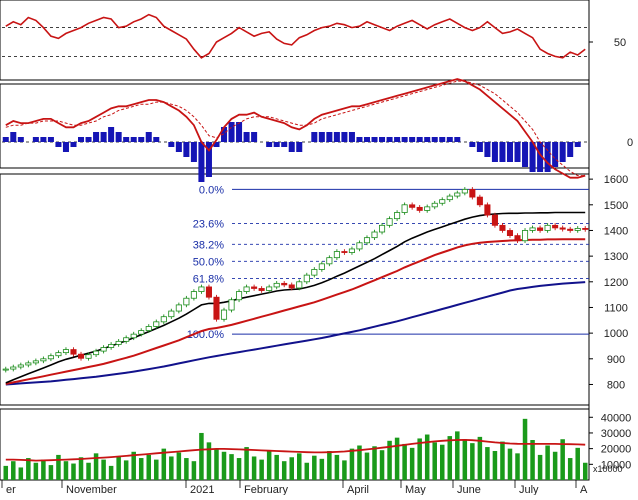  Describe the element at coordinates (616, 180) in the screenshot. I see `price-tick-label: 1600` at that location.